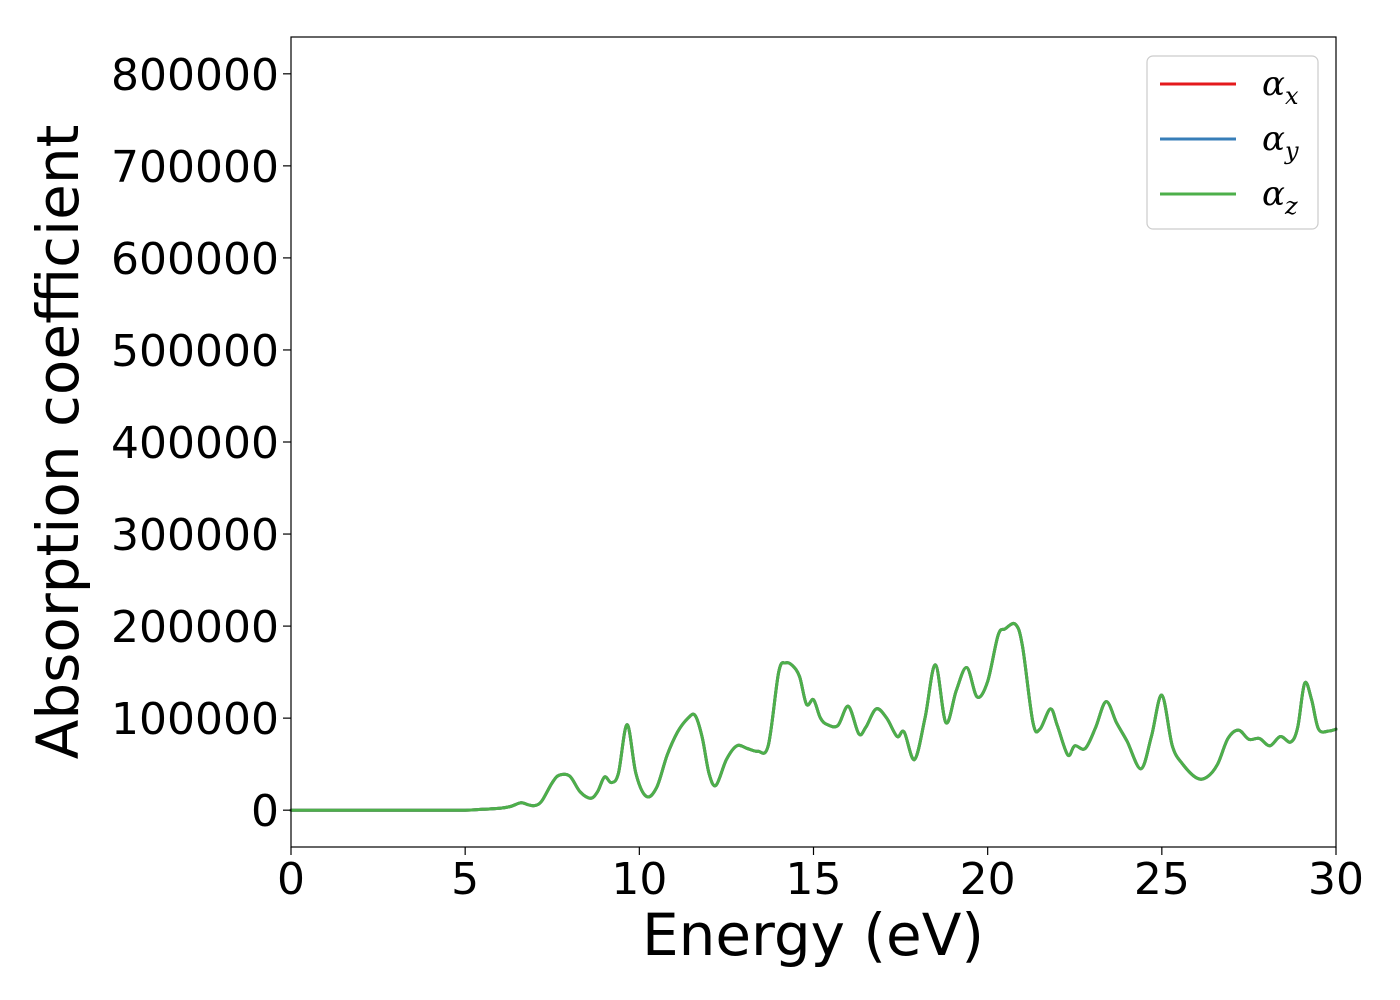  I want to click on legend-label: αz, so click(1280, 197).